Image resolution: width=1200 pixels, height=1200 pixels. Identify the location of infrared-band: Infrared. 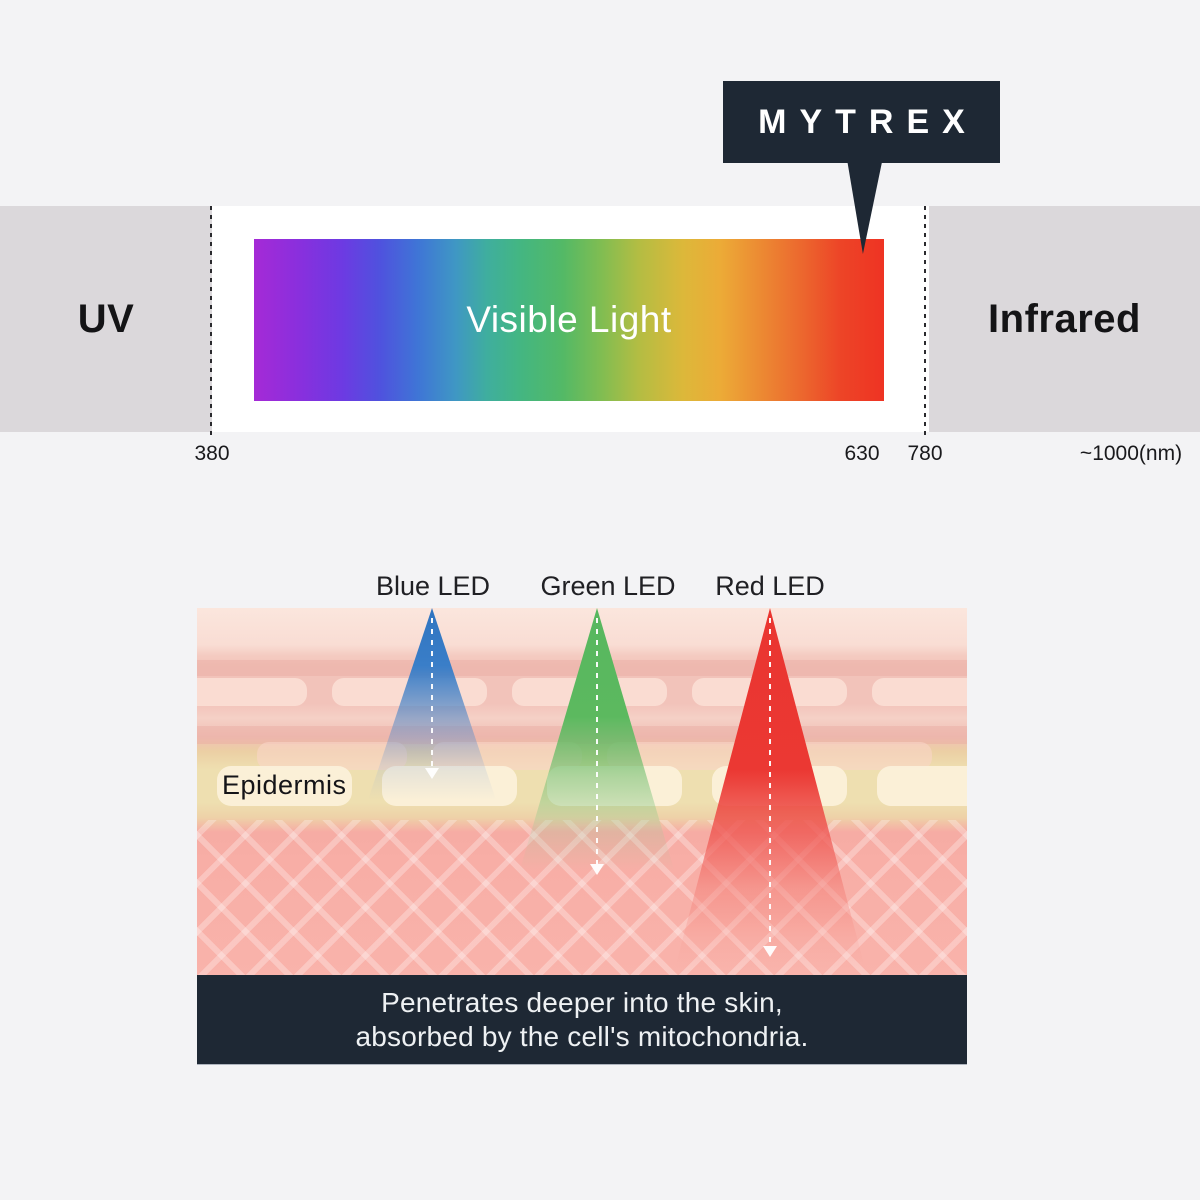
(1064, 319).